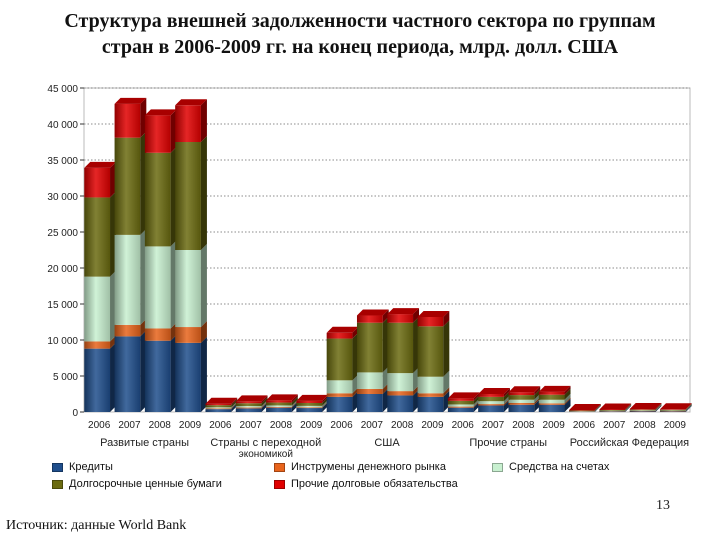  What do you see at coordinates (62, 269) in the screenshot?
I see `y-tick-label: 20 000` at bounding box center [62, 269].